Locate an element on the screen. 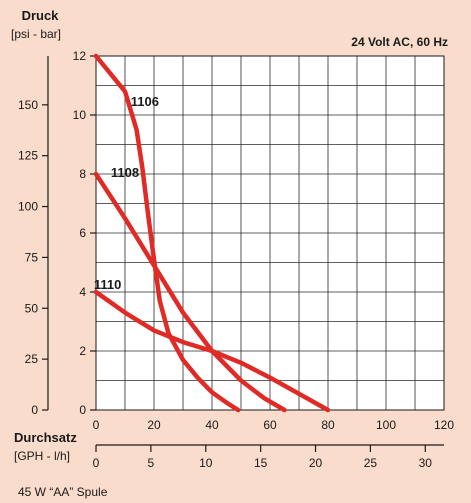 The image size is (471, 503). psi-tick-label: 125 is located at coordinates (28, 156).